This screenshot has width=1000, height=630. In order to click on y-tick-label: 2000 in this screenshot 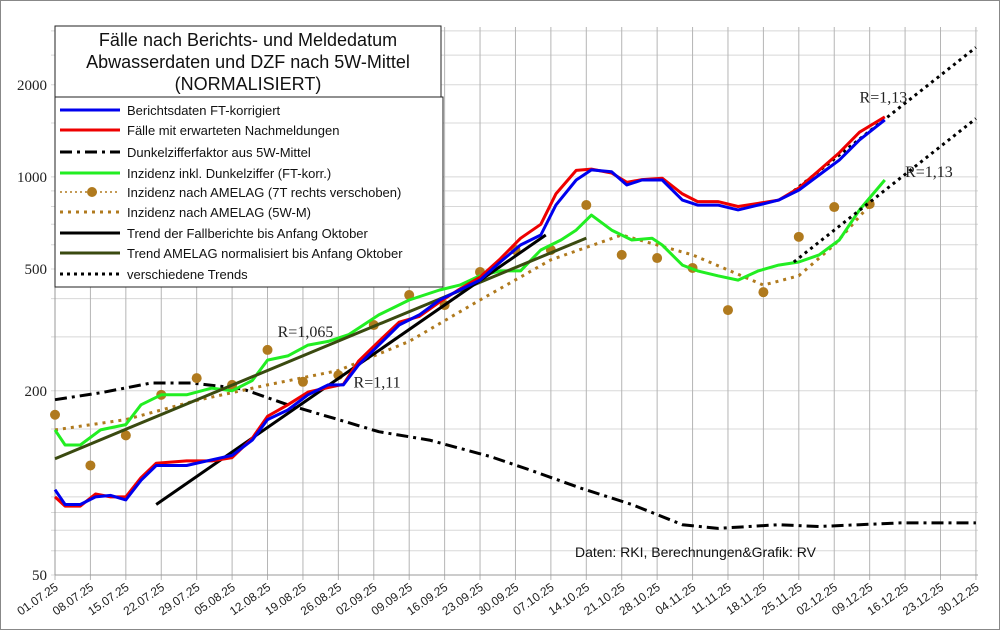, I will do `click(32, 86)`.